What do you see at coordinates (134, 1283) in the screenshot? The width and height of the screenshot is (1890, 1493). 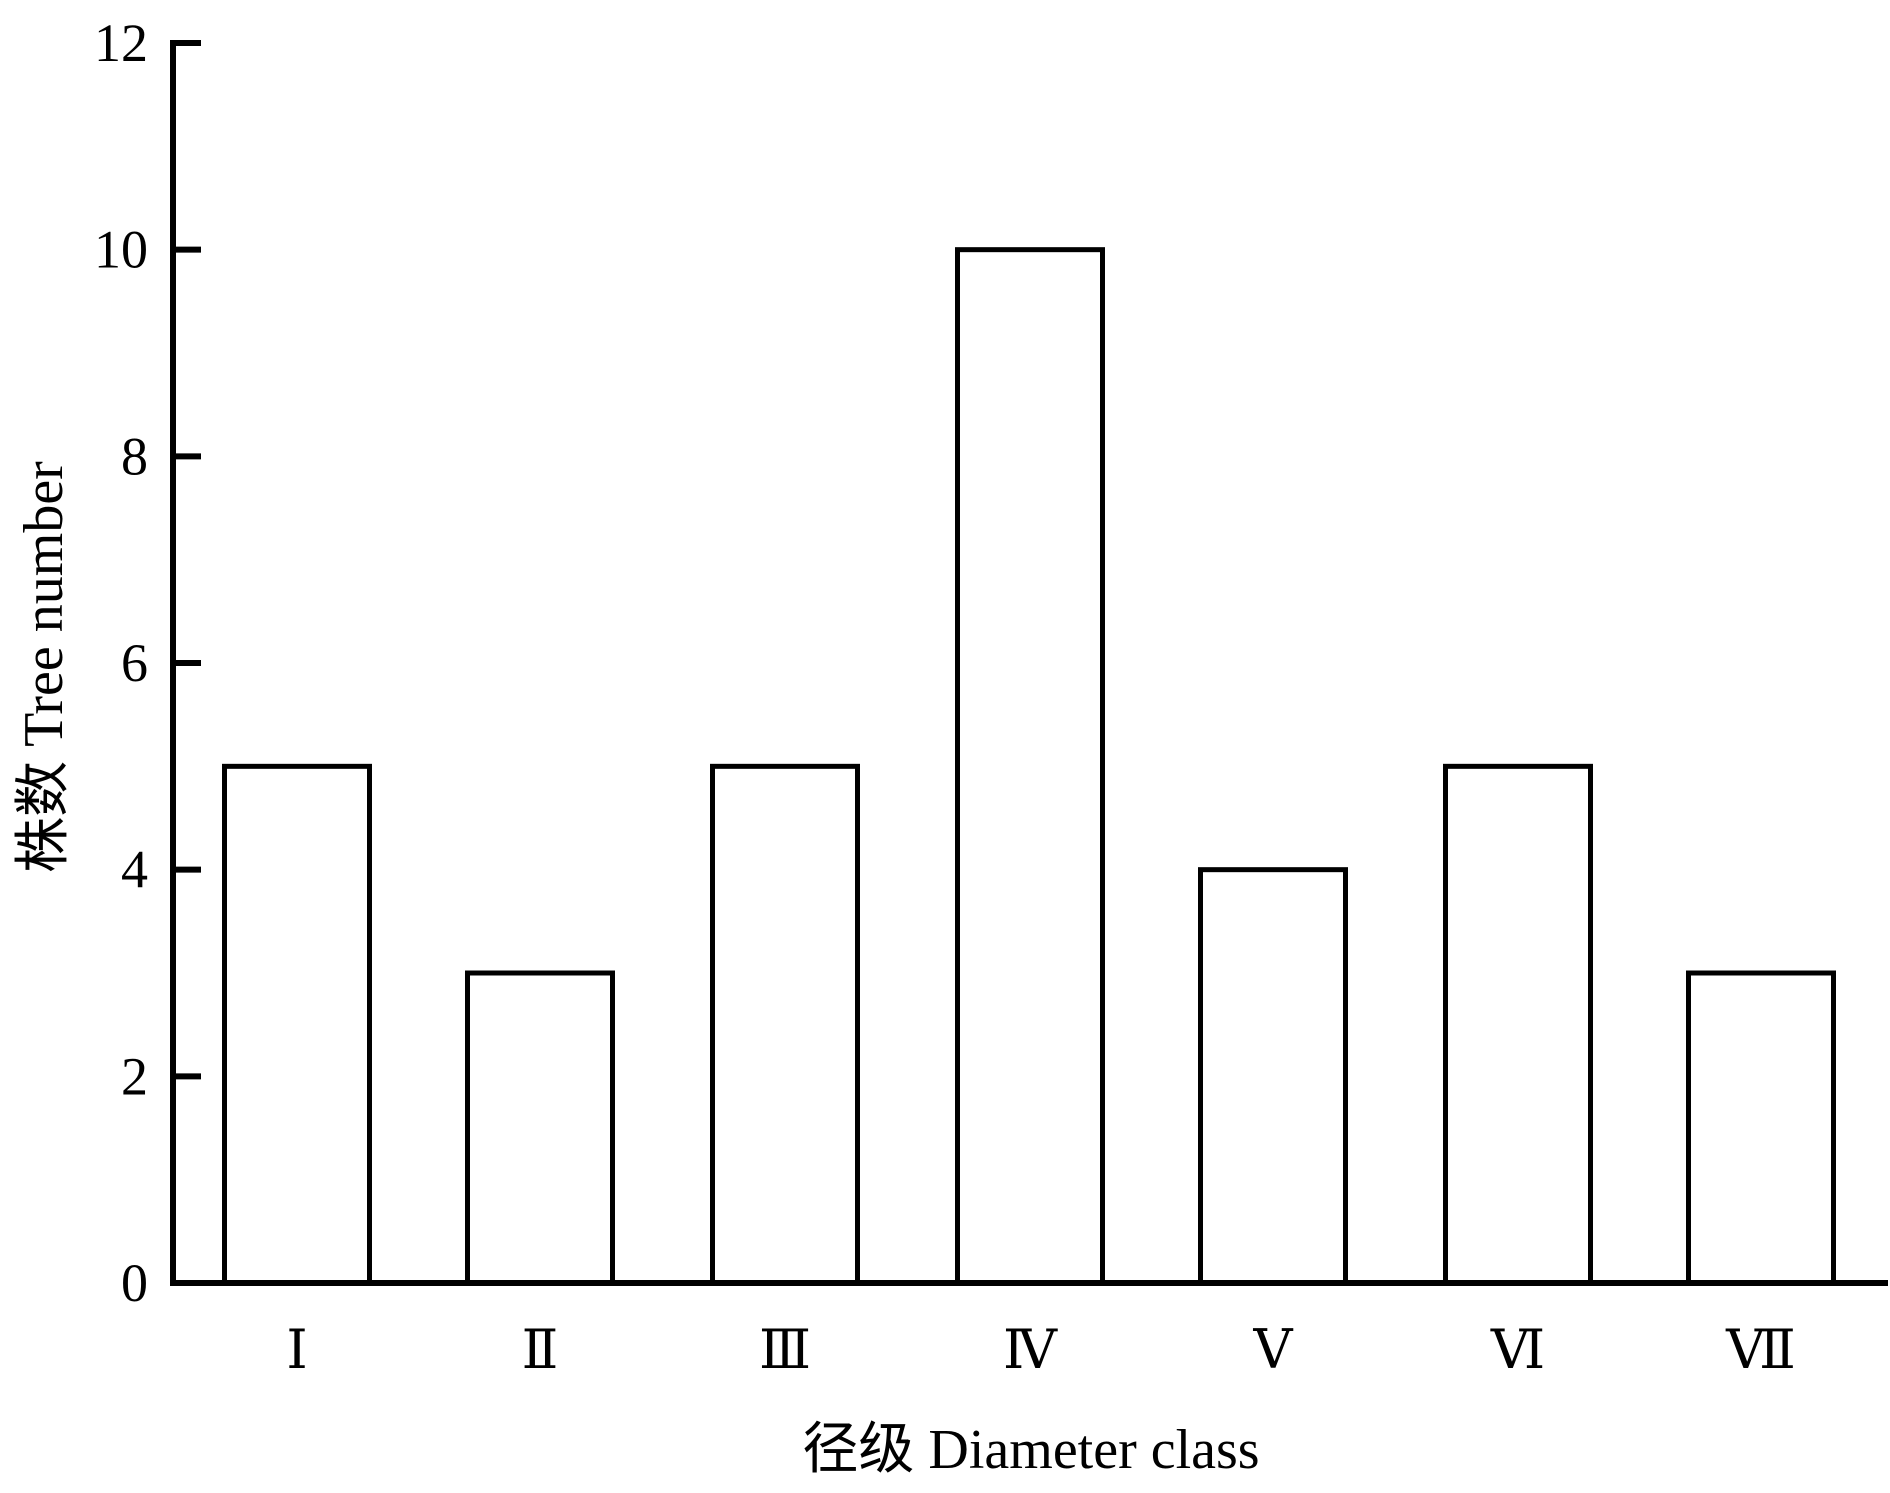 I see `y-tick-label: 0` at bounding box center [134, 1283].